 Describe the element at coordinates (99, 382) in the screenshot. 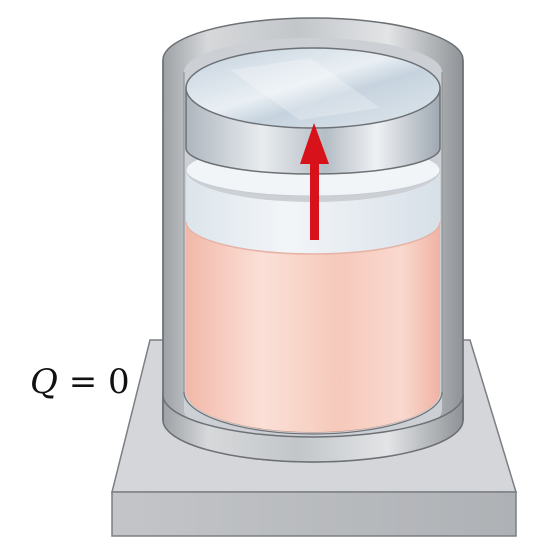

I see `heat-value: = 0` at that location.